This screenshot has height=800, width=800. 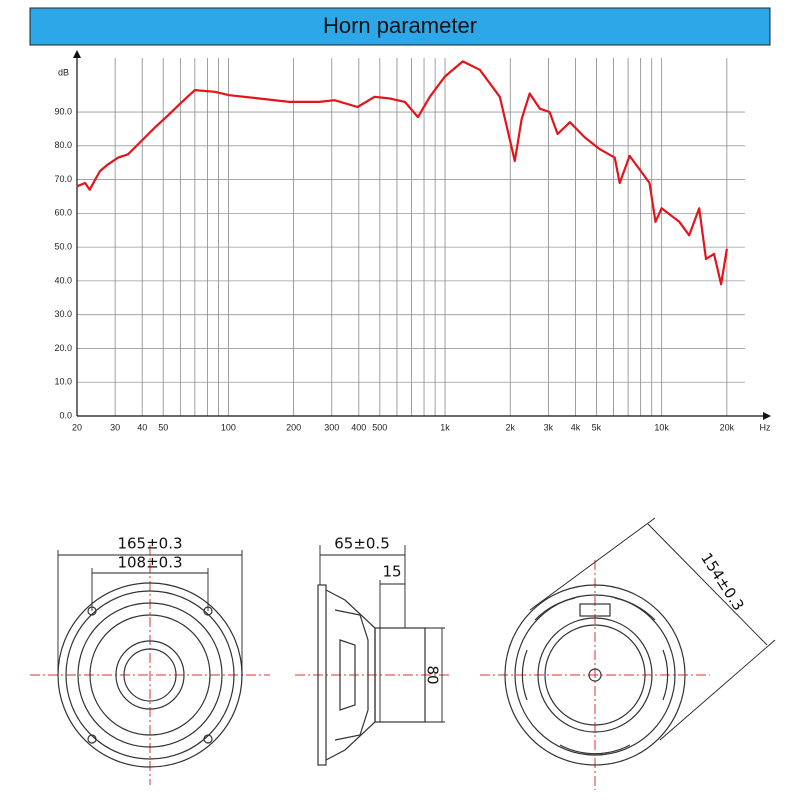 I want to click on dimension-label: 108±0.3, so click(x=149, y=563).